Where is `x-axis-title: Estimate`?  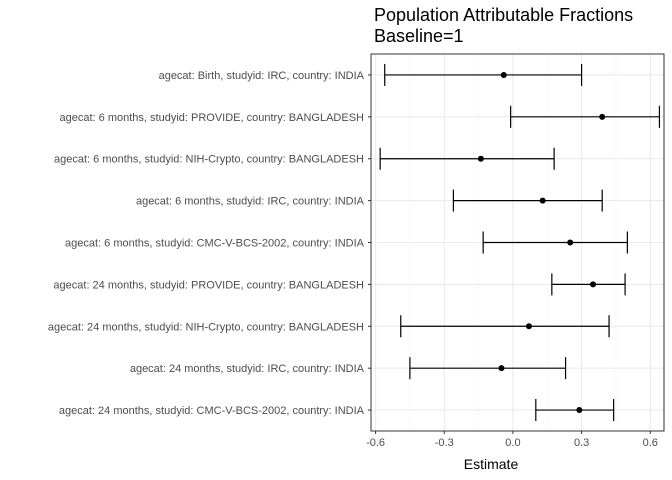
x-axis-title: Estimate is located at coordinates (491, 464).